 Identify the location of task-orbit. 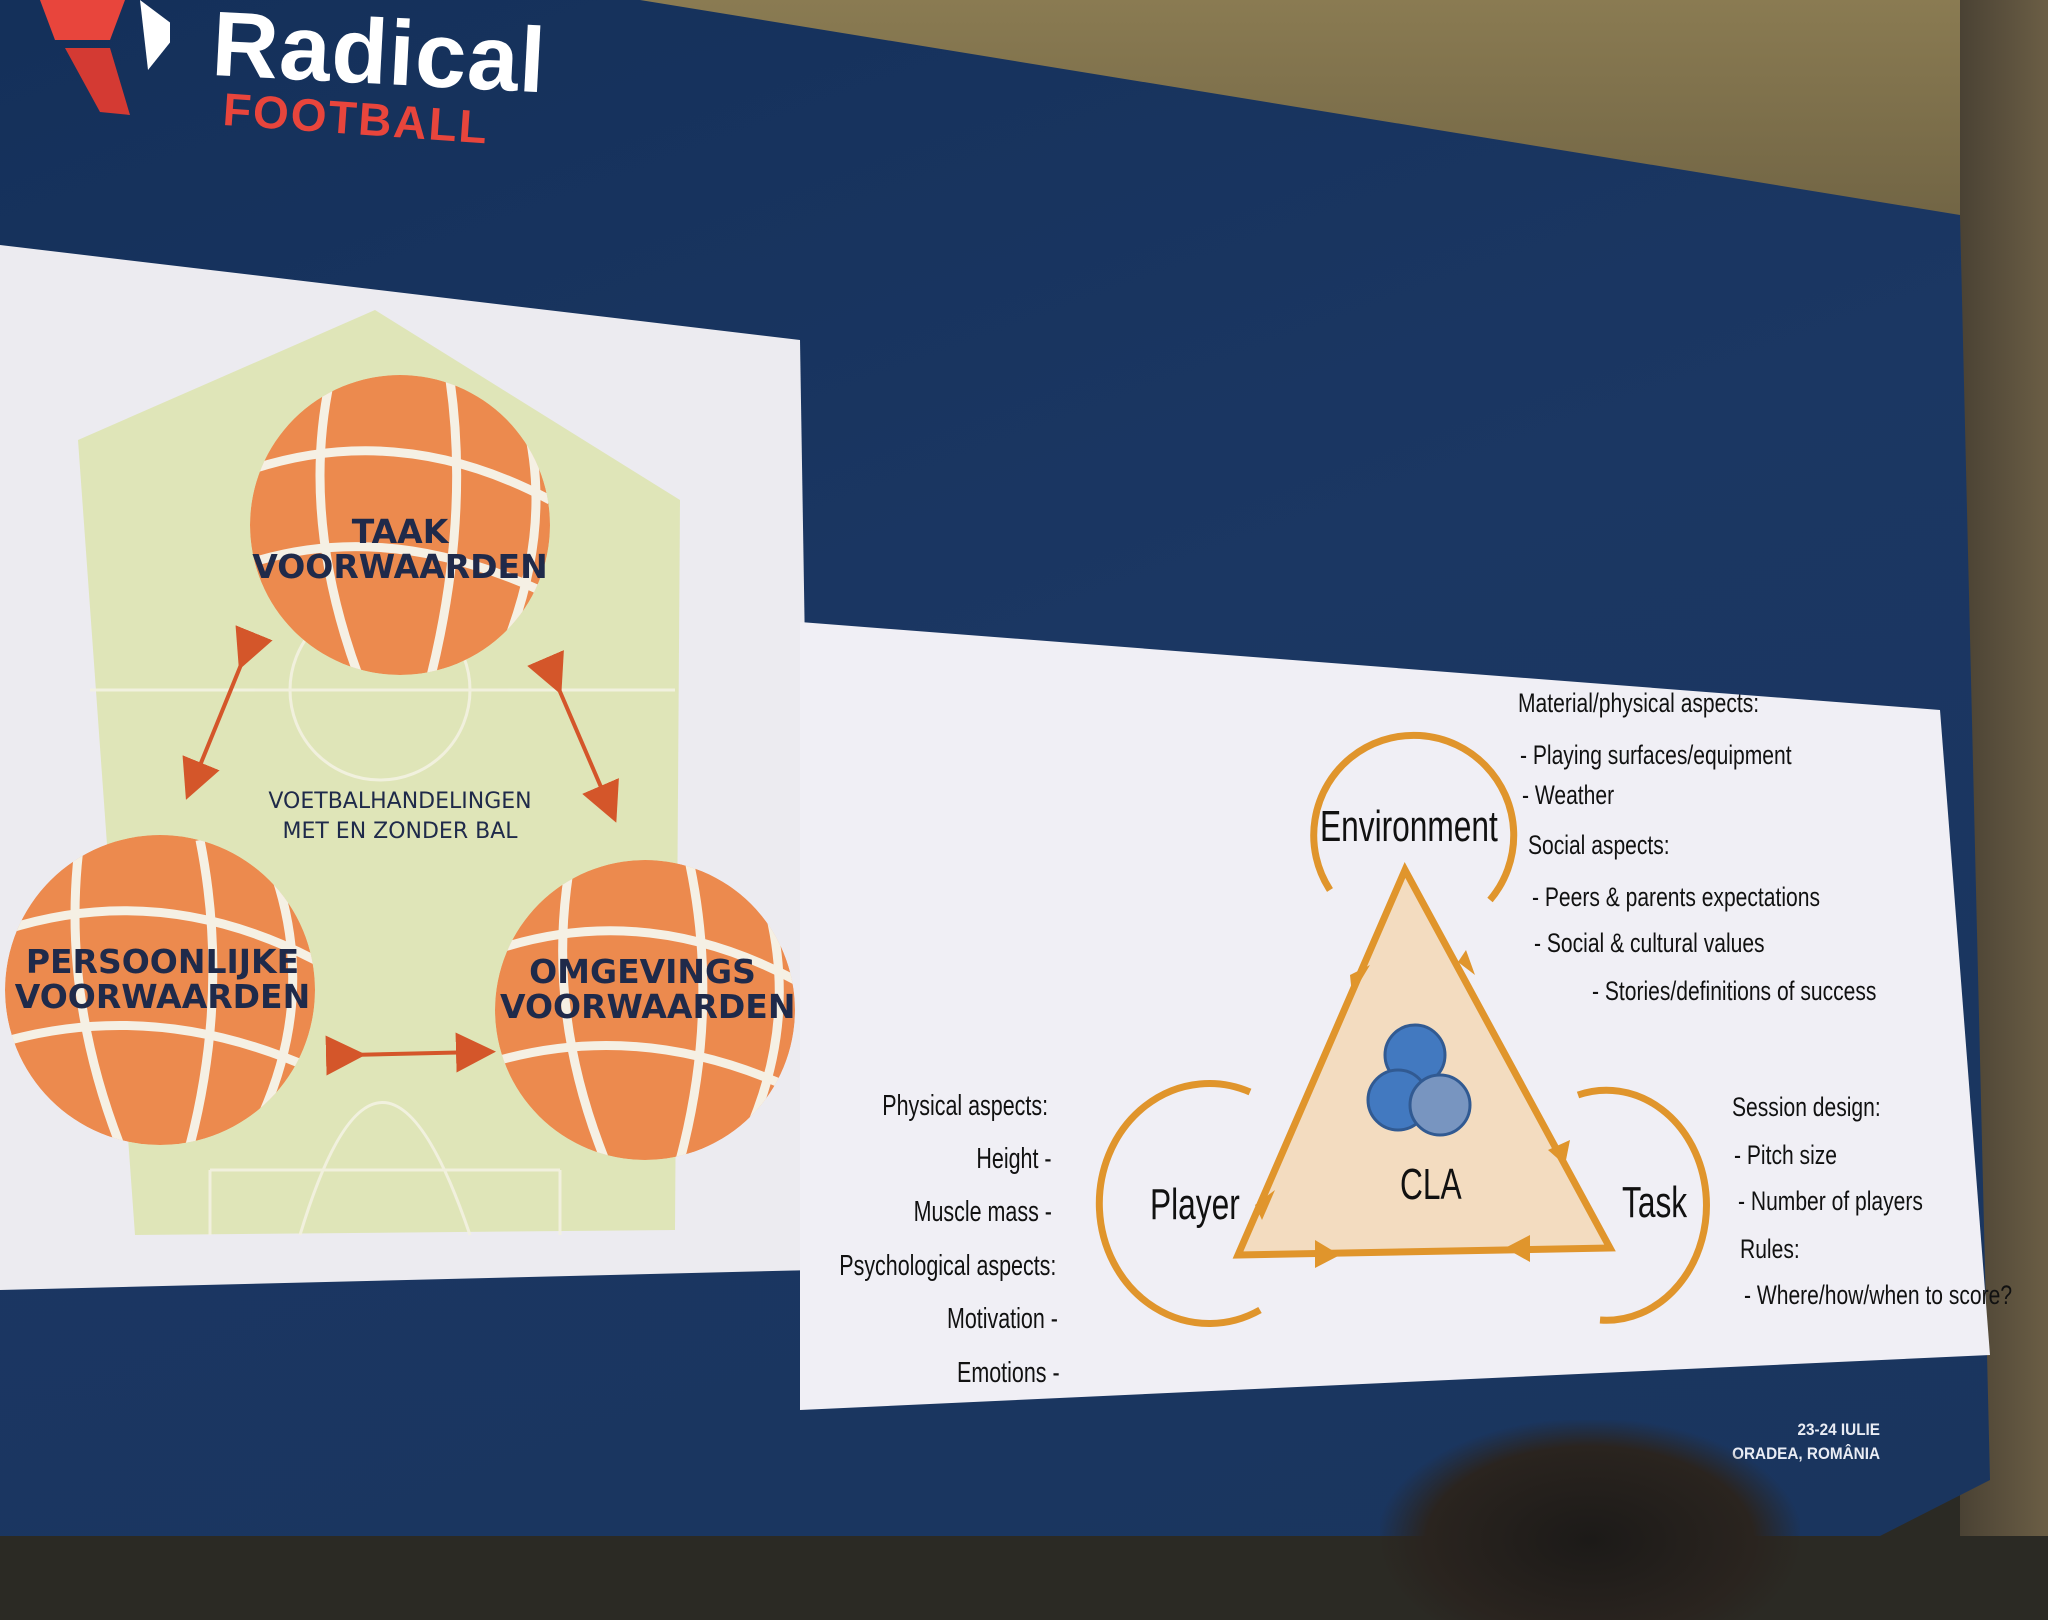
(1643, 1205).